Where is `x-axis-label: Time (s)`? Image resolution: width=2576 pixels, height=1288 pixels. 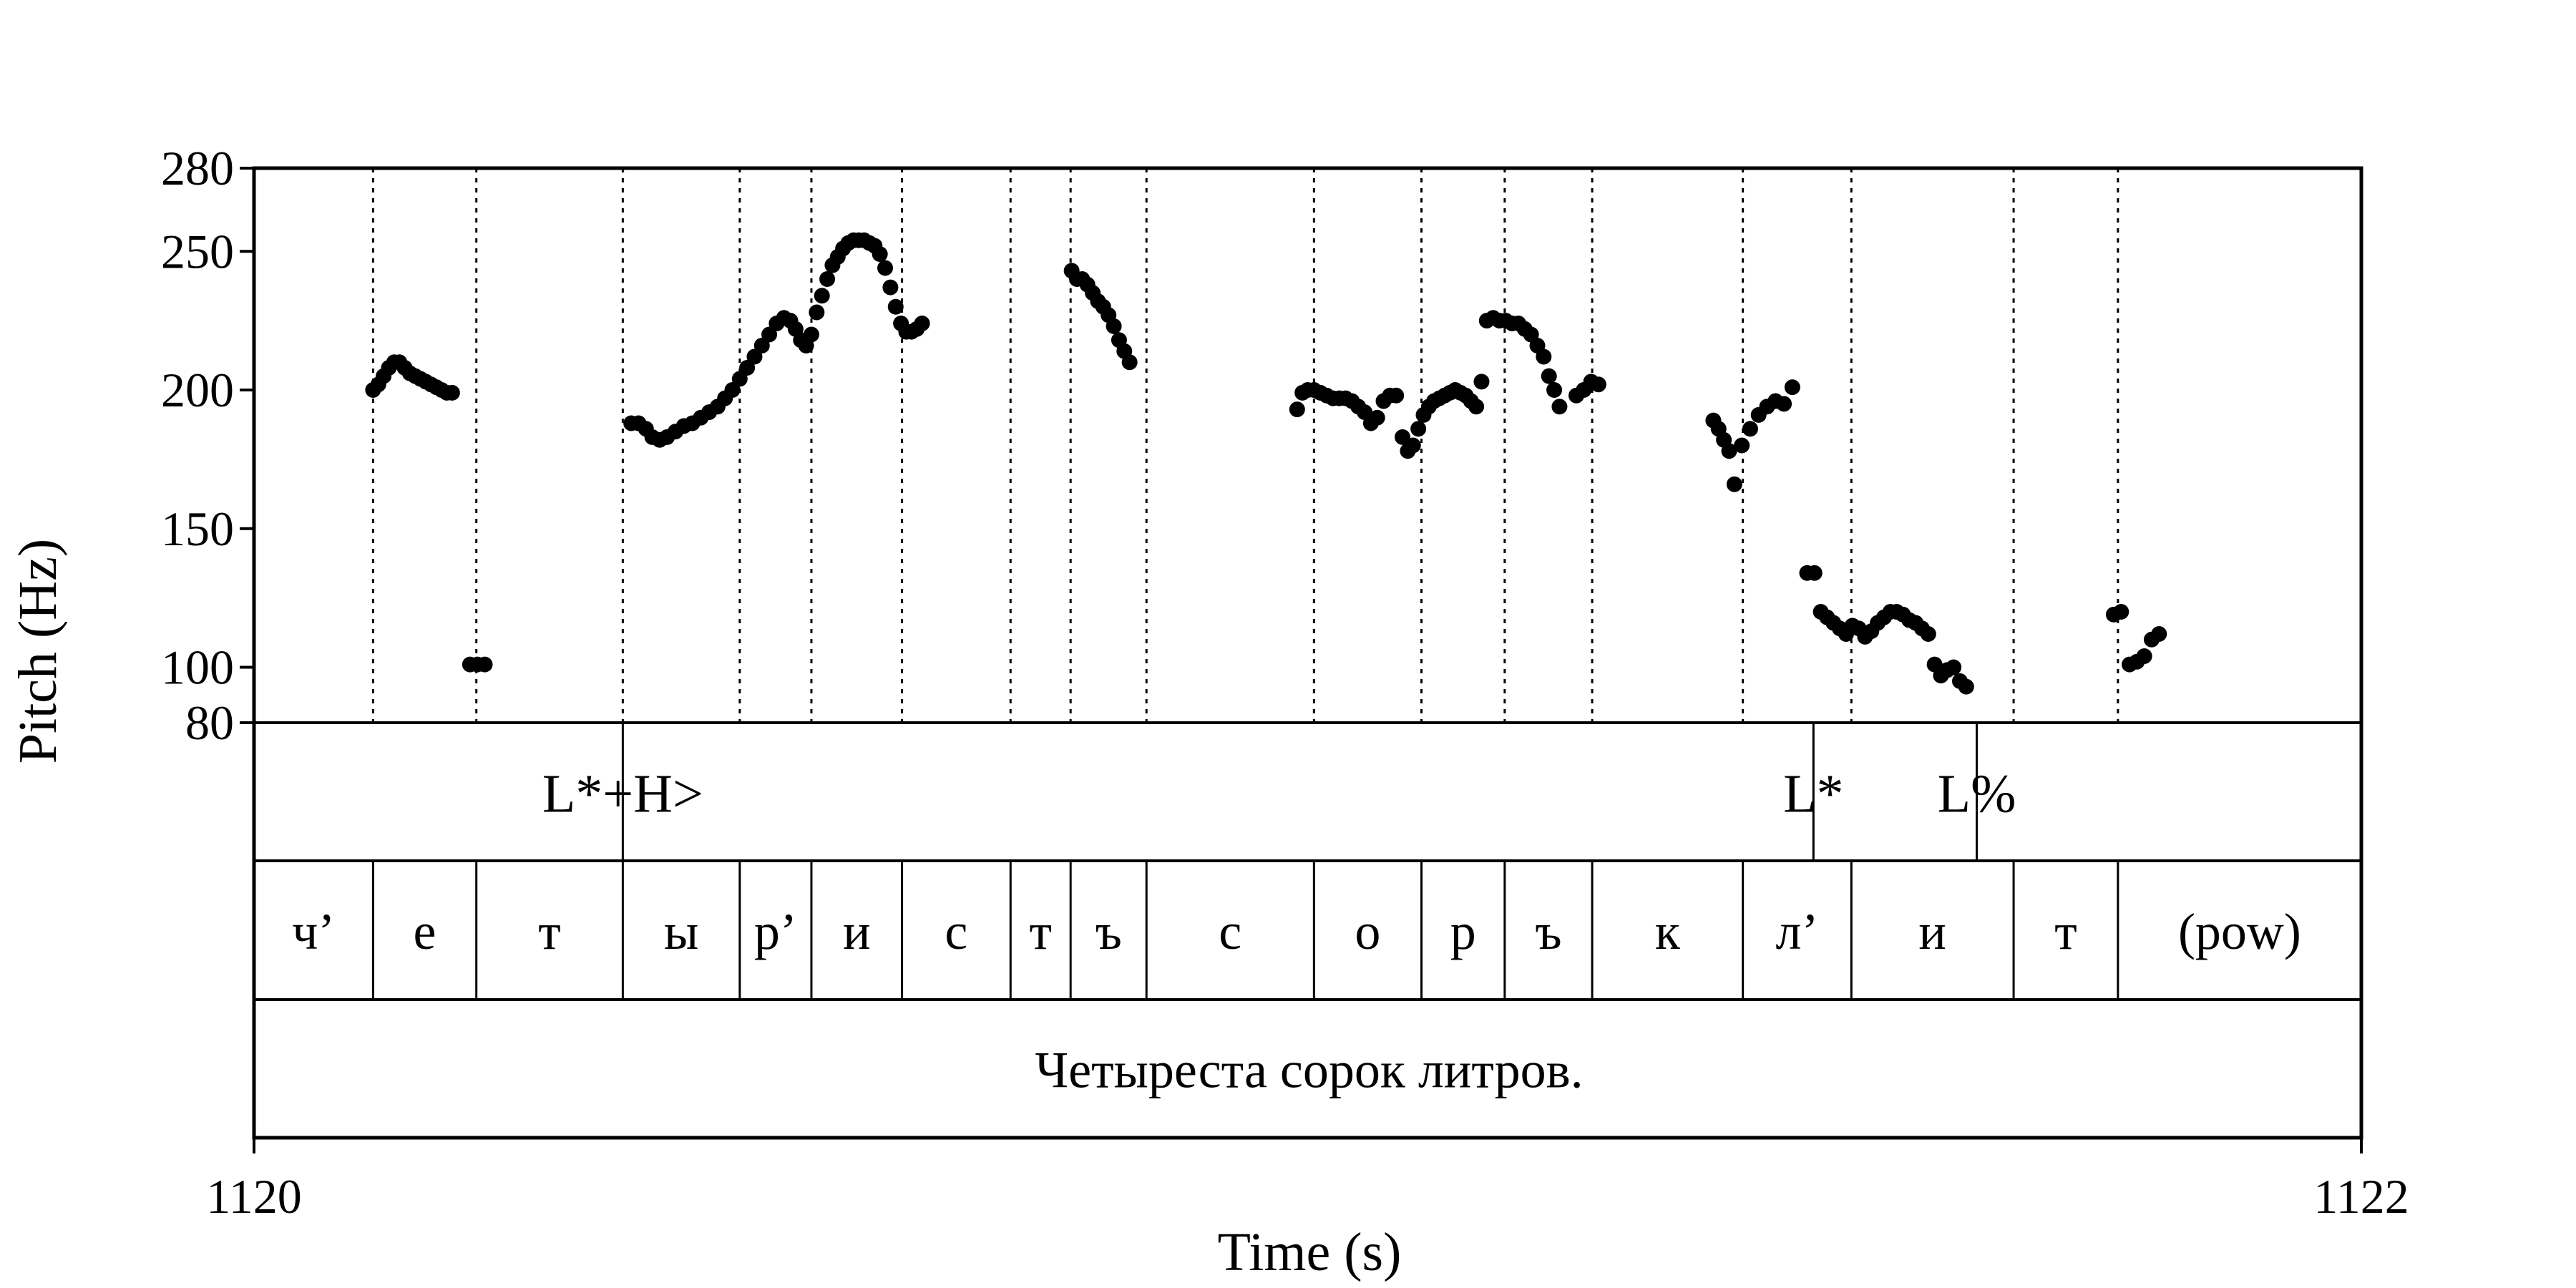
x-axis-label: Time (s) is located at coordinates (1310, 1252).